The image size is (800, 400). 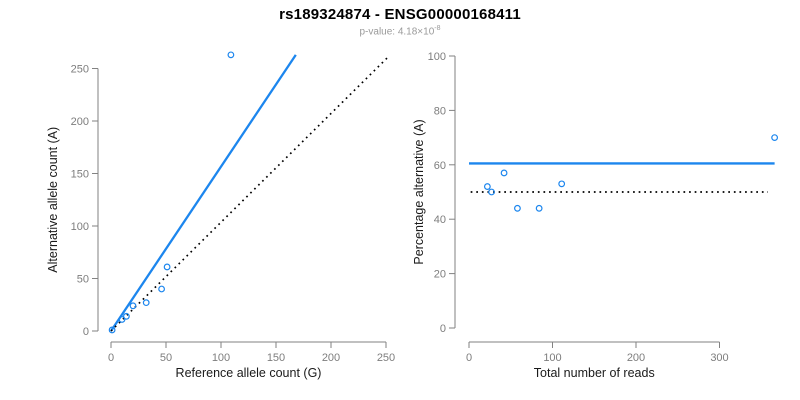 I want to click on y-axis: 0 20 40 60 80 100 Percentage alternative (A), so click(x=434, y=193).